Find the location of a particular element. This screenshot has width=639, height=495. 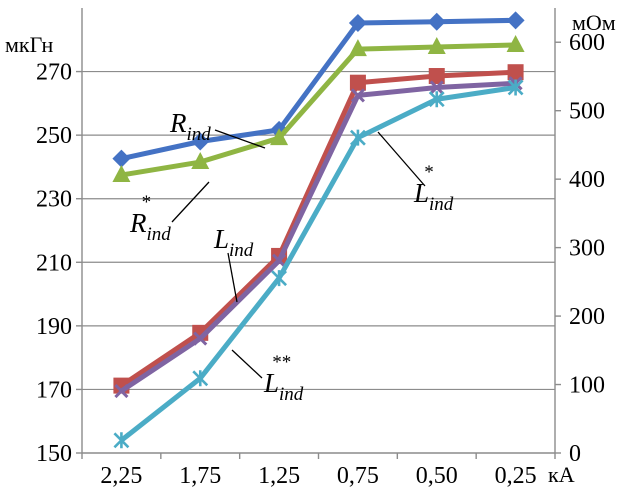

annotation-l-ind: Lind is located at coordinates (233, 242).